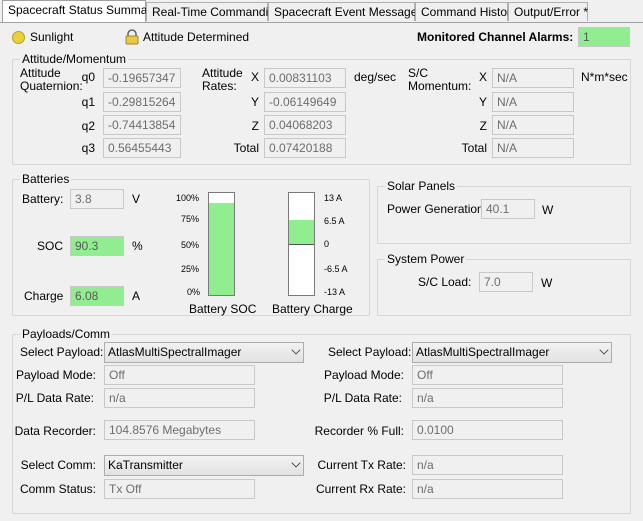  Describe the element at coordinates (18, 37) in the screenshot. I see `sunlight-icon` at that location.